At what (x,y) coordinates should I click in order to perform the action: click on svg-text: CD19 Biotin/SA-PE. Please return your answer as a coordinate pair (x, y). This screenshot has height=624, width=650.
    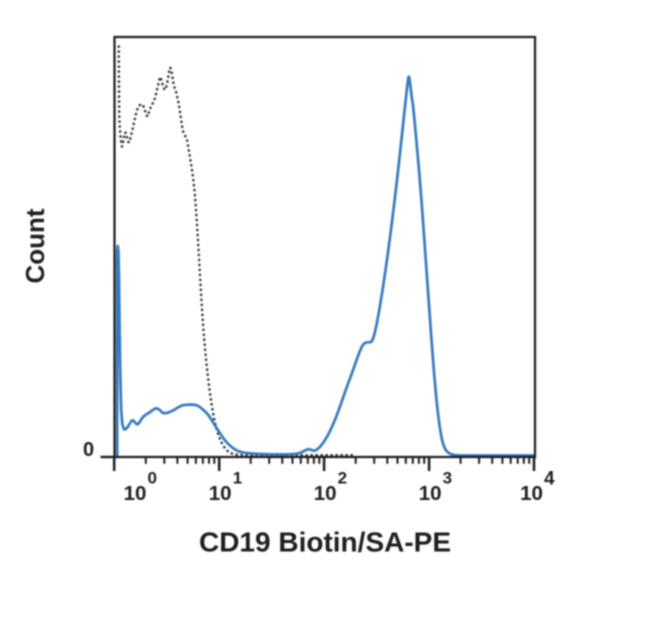
    Looking at the image, I should click on (325, 542).